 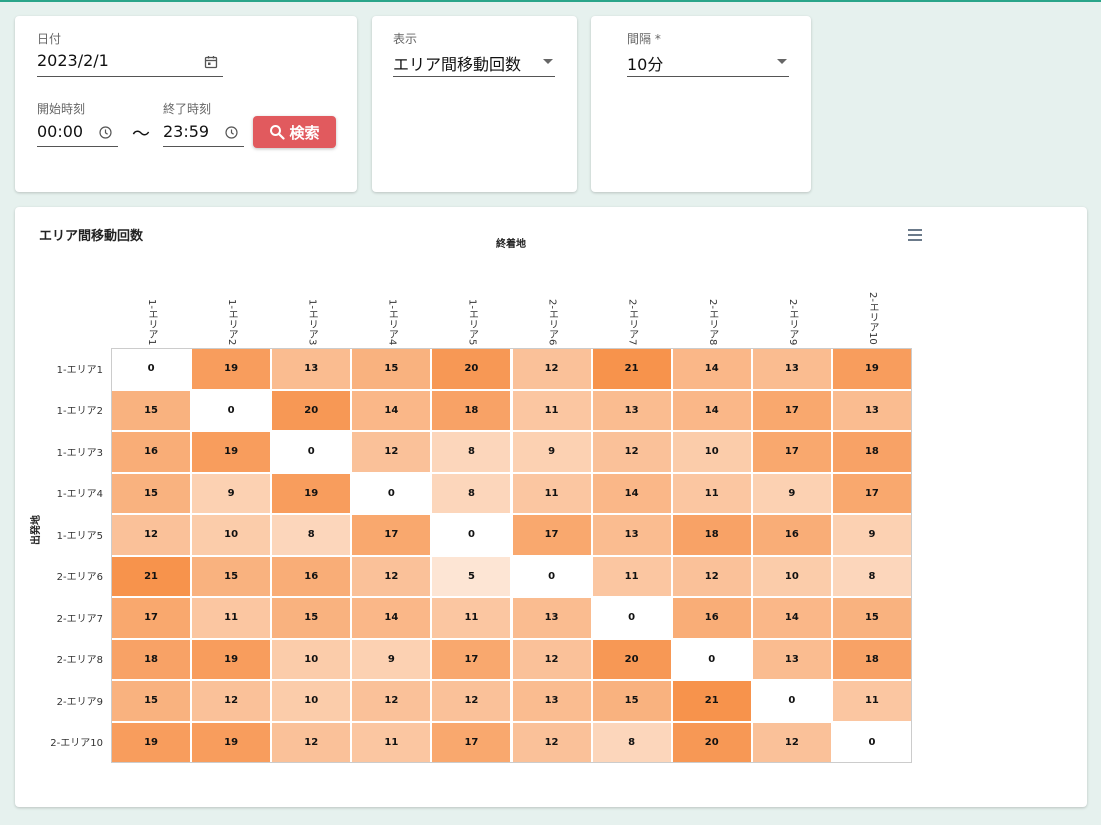 What do you see at coordinates (211, 62) in the screenshot?
I see `calendar-icon` at bounding box center [211, 62].